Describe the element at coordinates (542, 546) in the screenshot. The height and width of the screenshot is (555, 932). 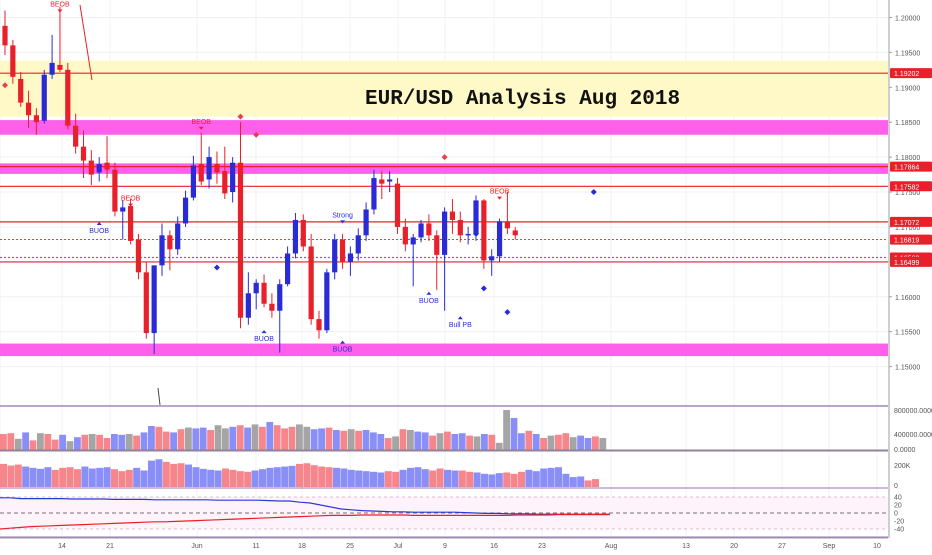
I see `x-tick-label-9: 23` at that location.